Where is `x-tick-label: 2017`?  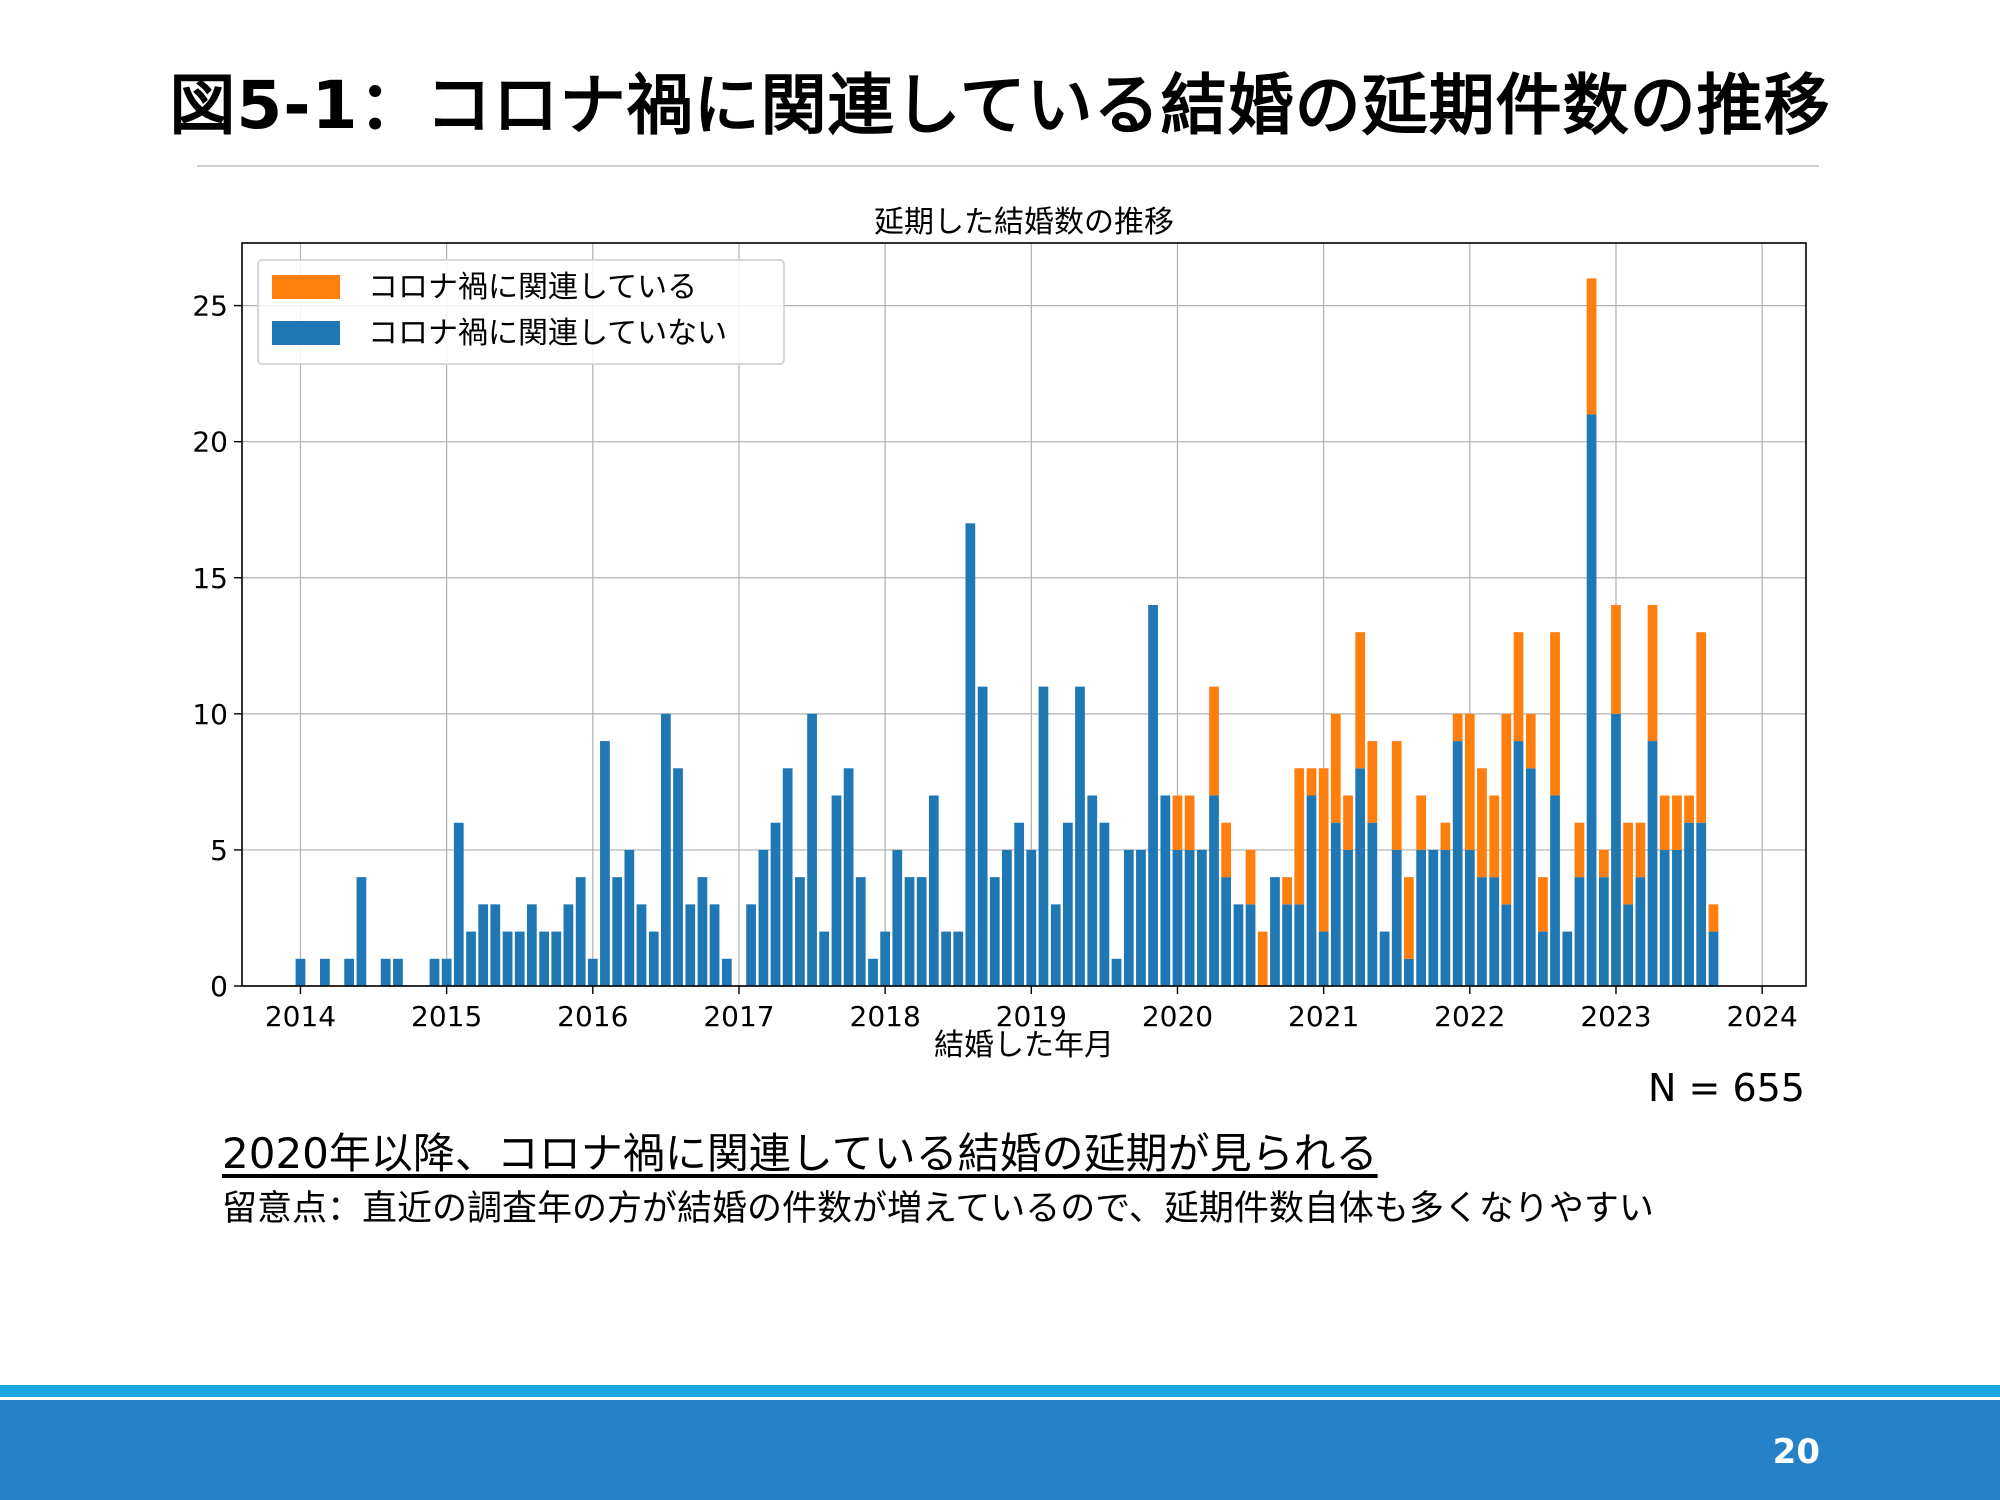
x-tick-label: 2017 is located at coordinates (738, 1016).